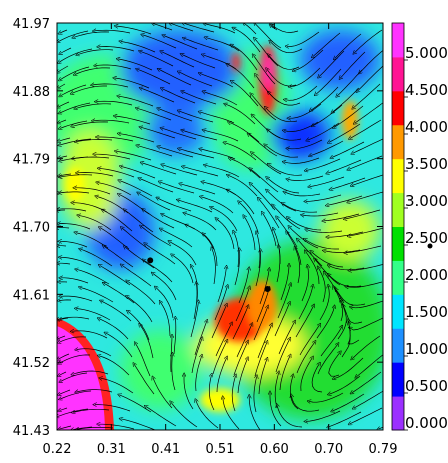 The width and height of the screenshot is (448, 463). Describe the element at coordinates (31, 295) in the screenshot. I see `y-tick-label: 41.61` at that location.